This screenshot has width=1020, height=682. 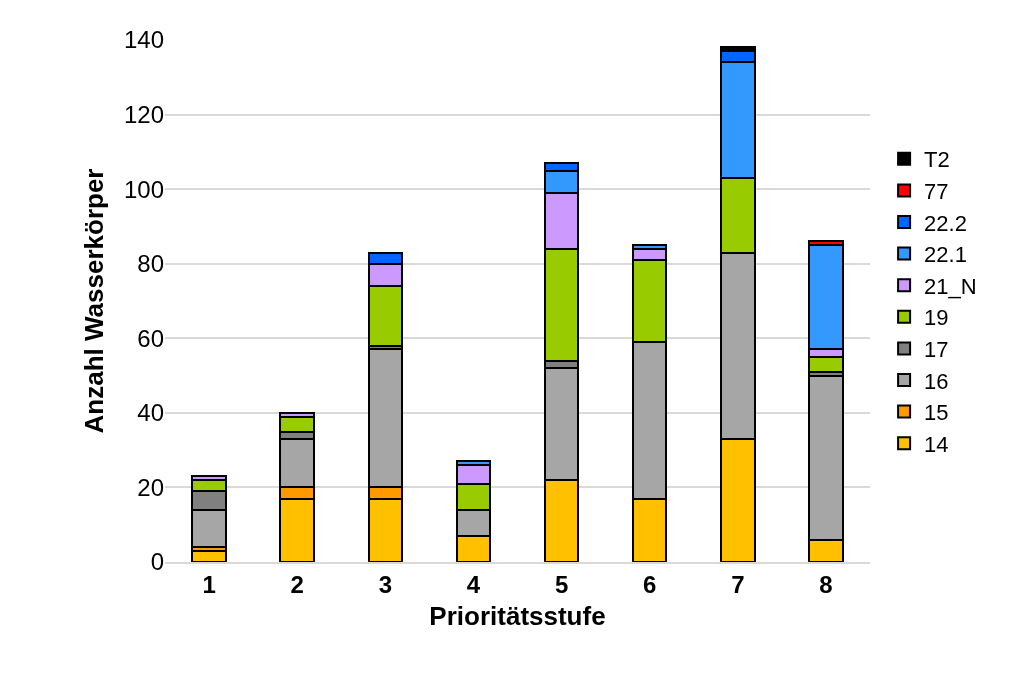 What do you see at coordinates (143, 40) in the screenshot?
I see `y-tick-label: 140` at bounding box center [143, 40].